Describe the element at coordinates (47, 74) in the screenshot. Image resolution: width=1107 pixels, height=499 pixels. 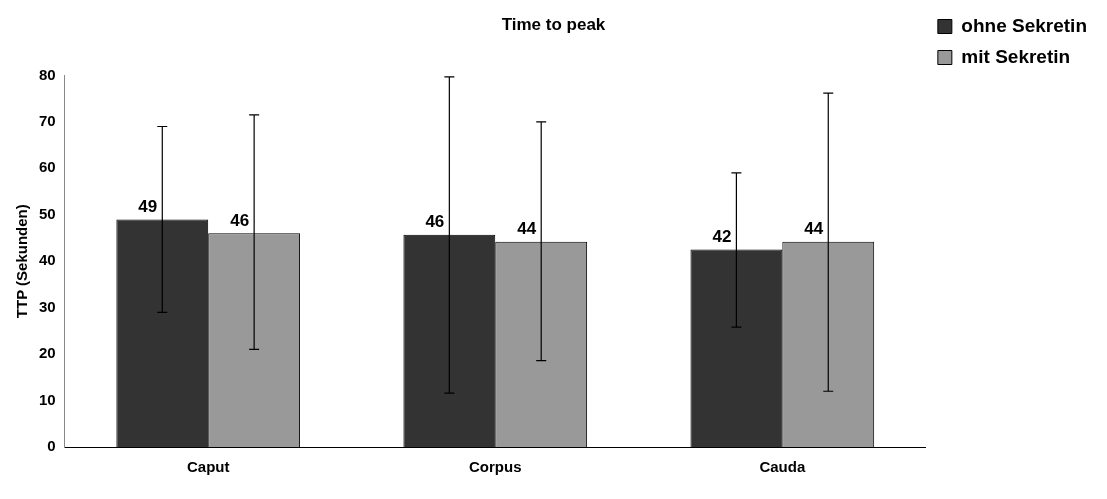
I see `y-tick-label: 80` at that location.